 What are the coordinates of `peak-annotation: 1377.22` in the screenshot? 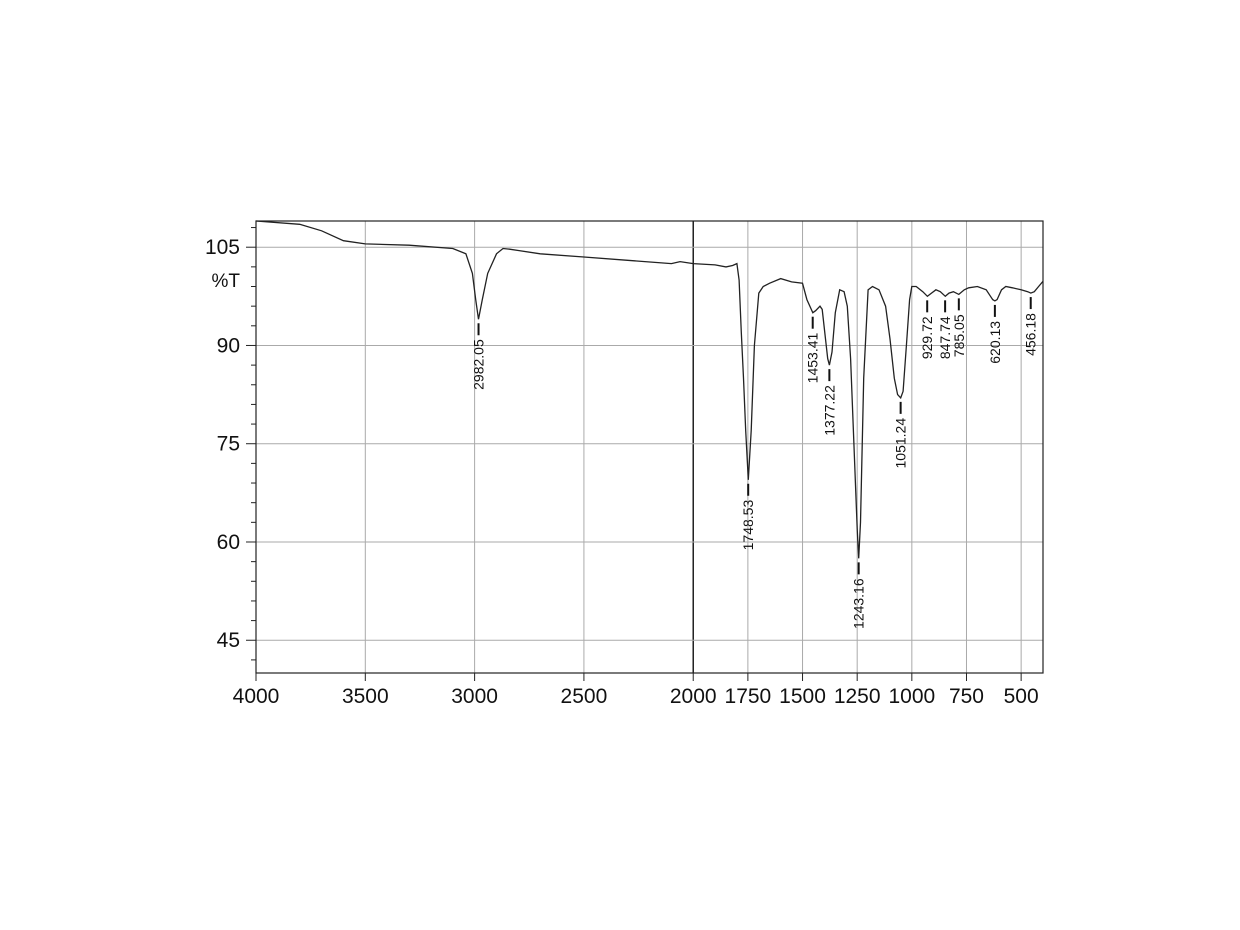 It's located at (829, 402).